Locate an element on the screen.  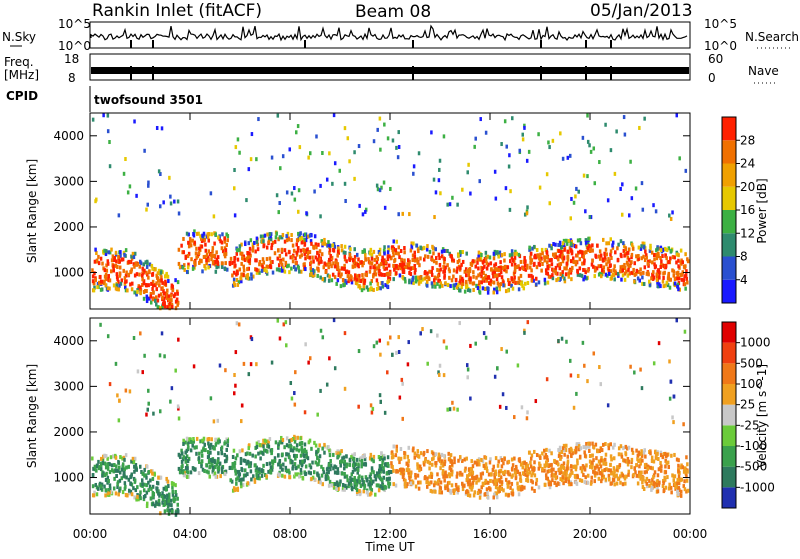
x-tick-label: 12:00 is located at coordinates (390, 534).